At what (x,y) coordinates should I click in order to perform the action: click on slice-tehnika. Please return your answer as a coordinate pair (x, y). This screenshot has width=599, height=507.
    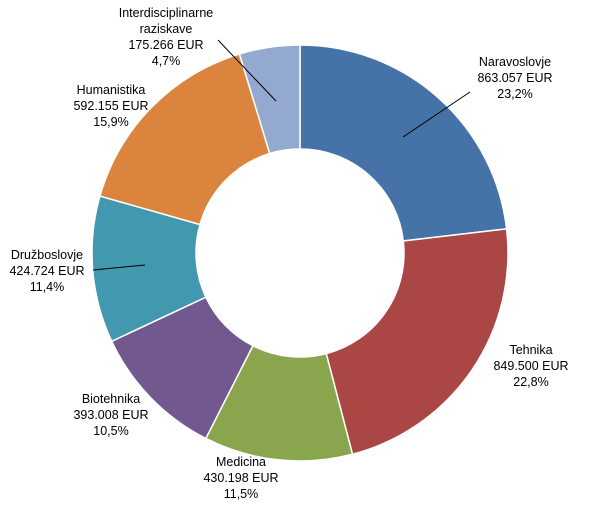
    Looking at the image, I should click on (417, 342).